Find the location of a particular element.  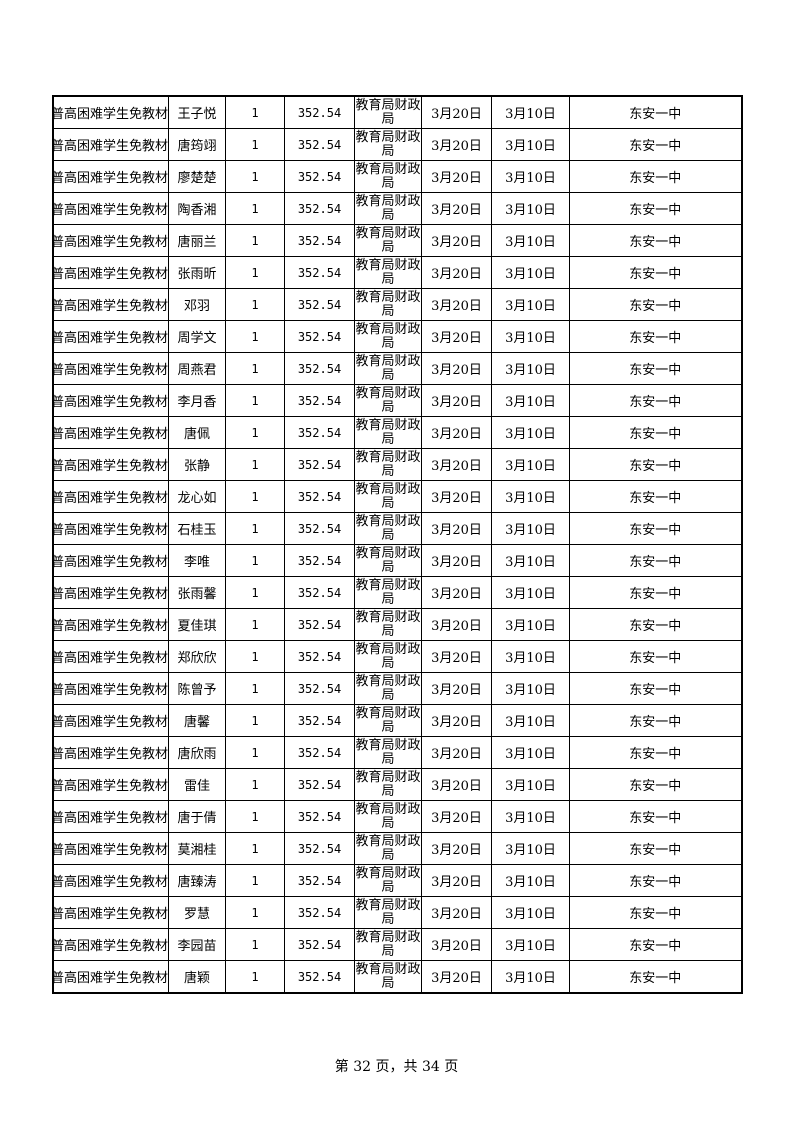

table-row: 普高困难学生免教材 石桂玉 1 352.54 教育局财政局 3月20日 3月10日 东安一中 is located at coordinates (397, 528).